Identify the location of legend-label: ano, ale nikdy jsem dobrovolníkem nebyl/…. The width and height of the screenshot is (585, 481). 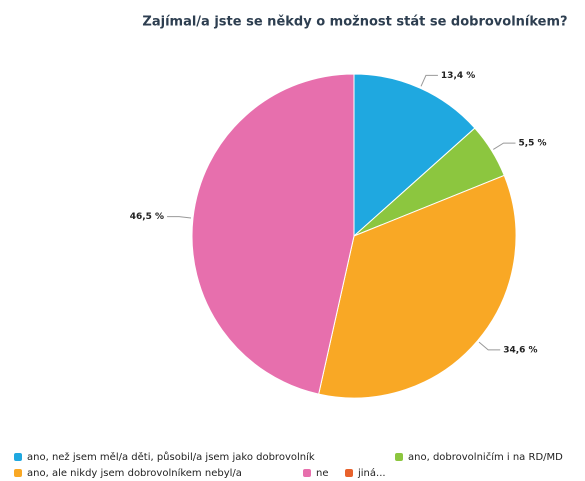
(134, 473).